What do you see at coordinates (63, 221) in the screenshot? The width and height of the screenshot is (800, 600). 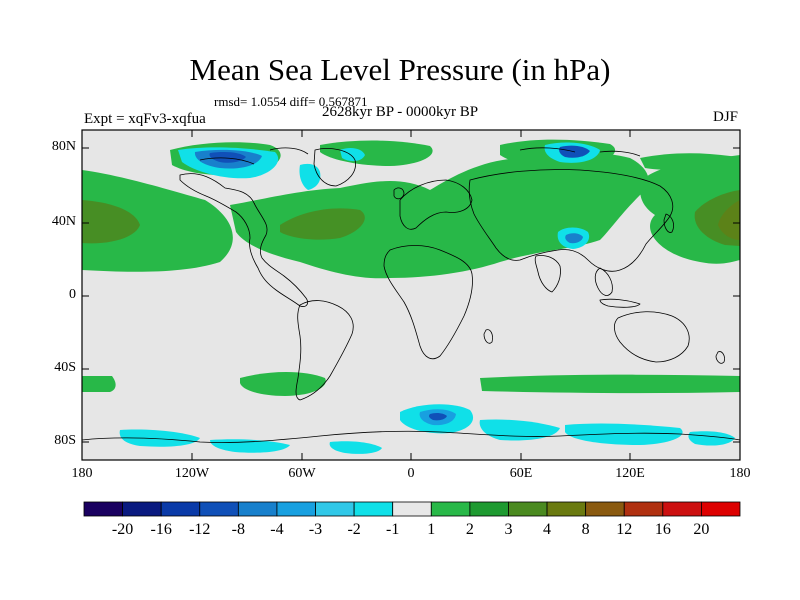 I see `y-tick-label: 40N` at bounding box center [63, 221].